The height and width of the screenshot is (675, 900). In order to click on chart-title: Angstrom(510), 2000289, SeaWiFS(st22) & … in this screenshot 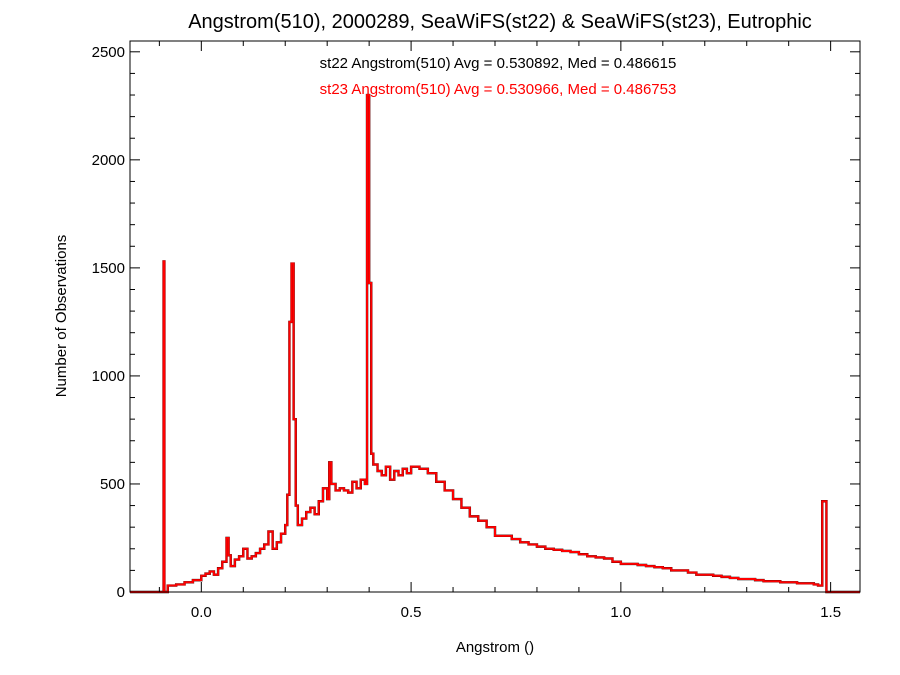, I will do `click(500, 22)`.